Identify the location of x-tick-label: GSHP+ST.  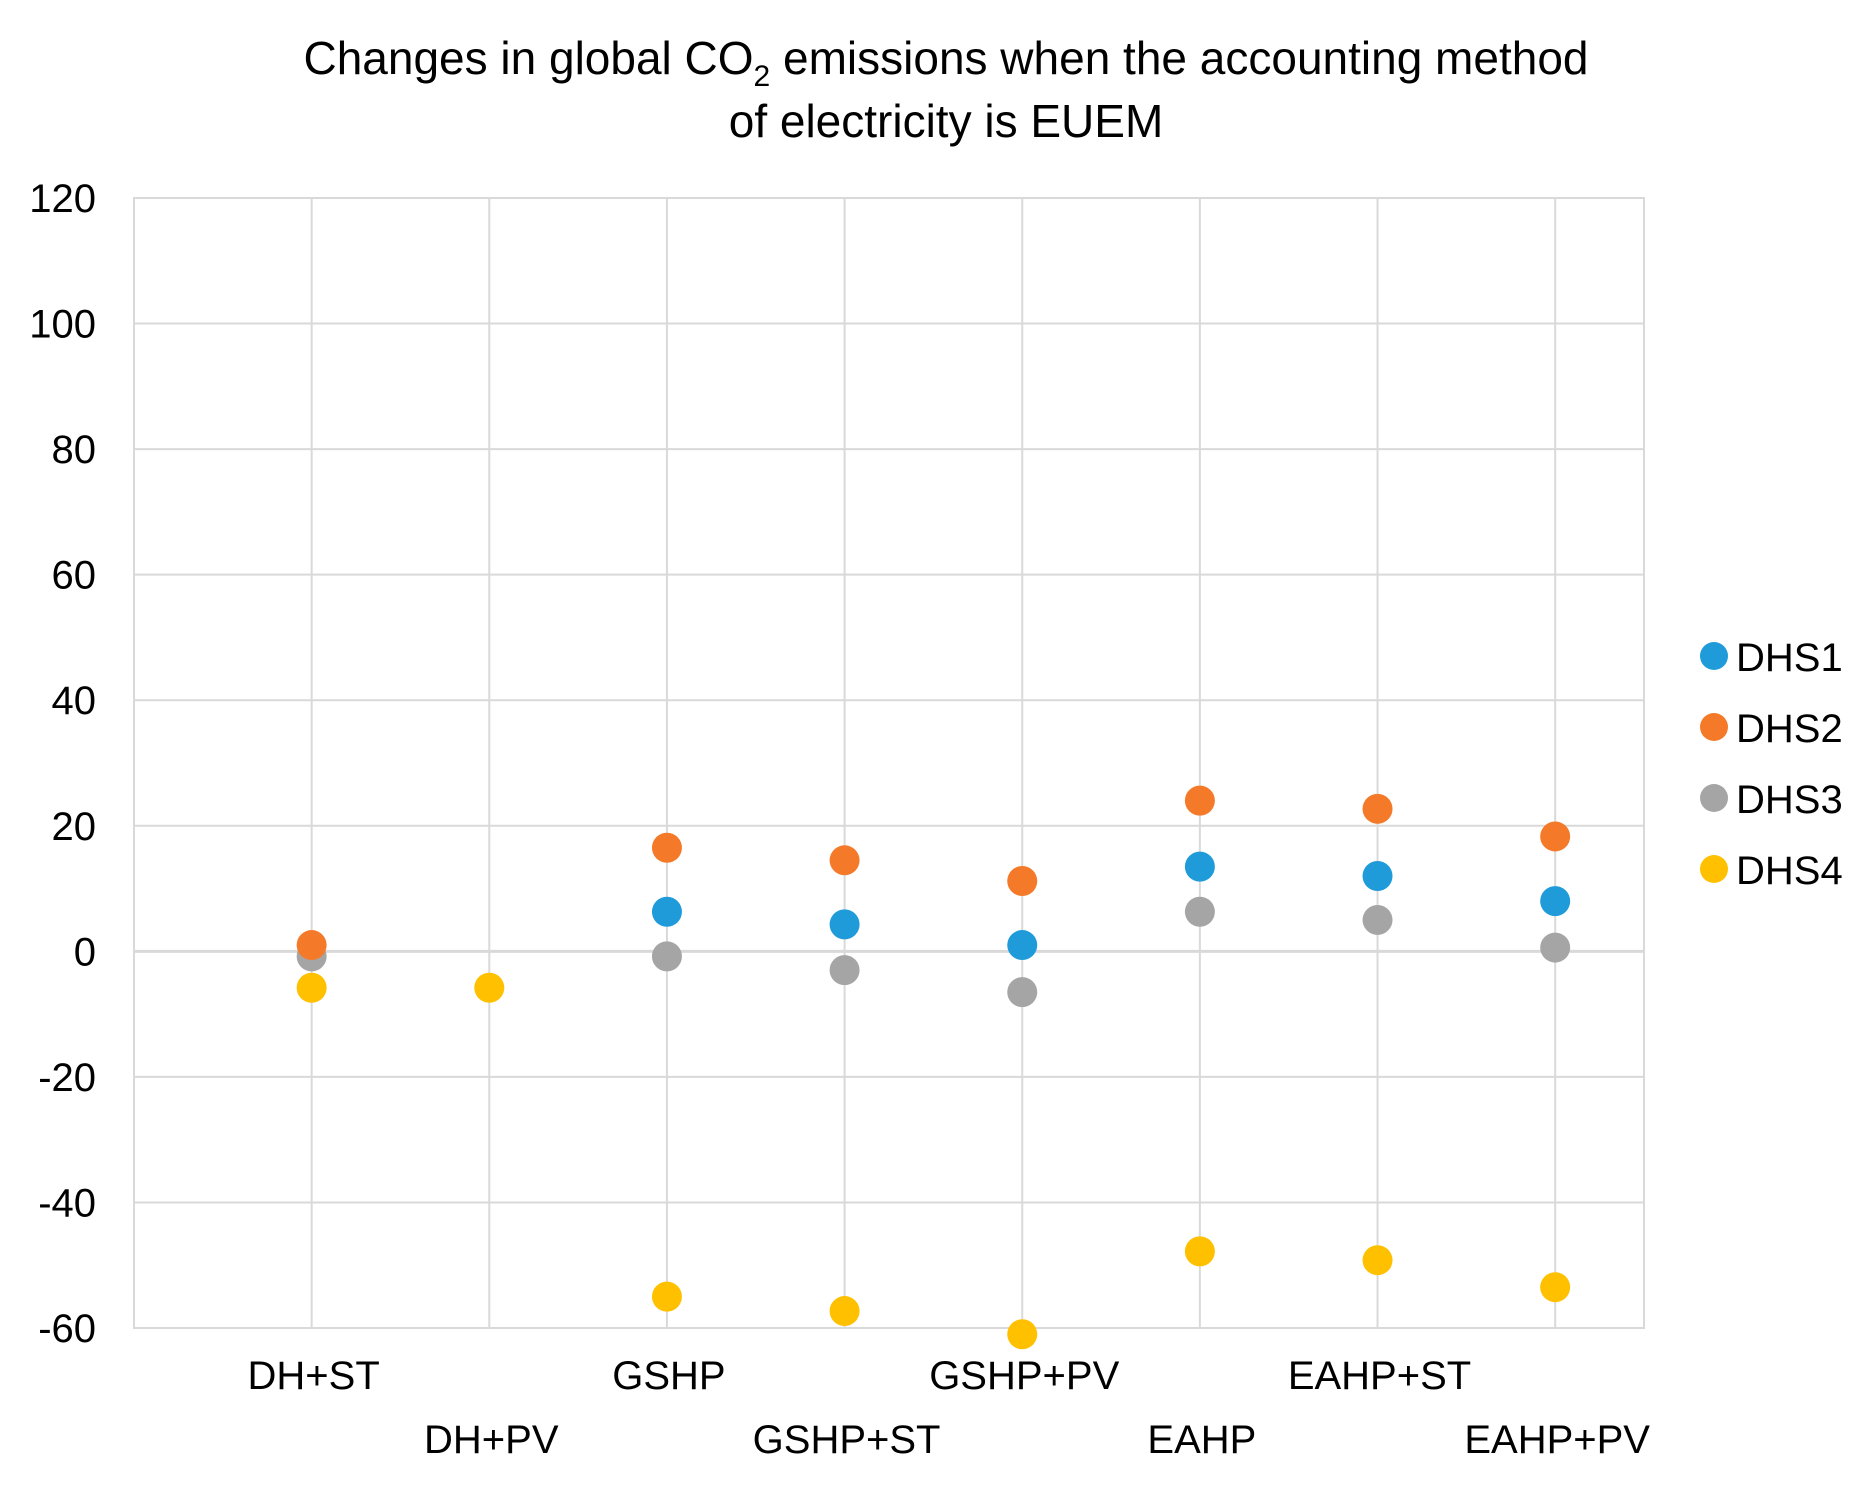
(847, 1440).